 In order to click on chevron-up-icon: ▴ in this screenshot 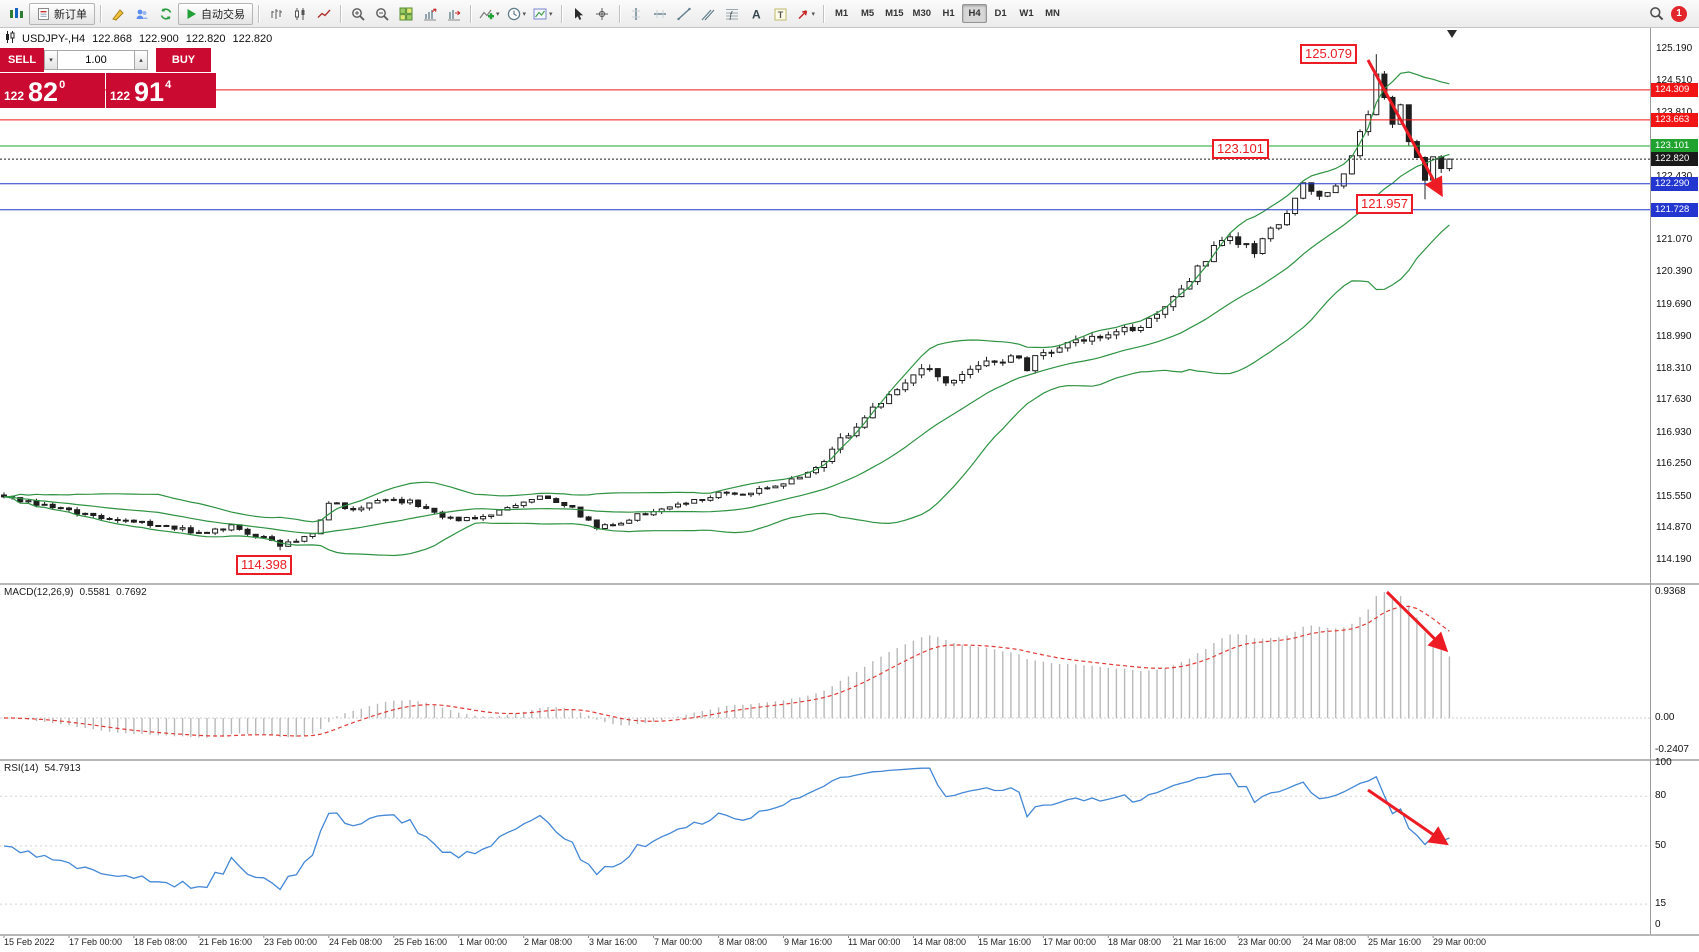, I will do `click(141, 60)`.